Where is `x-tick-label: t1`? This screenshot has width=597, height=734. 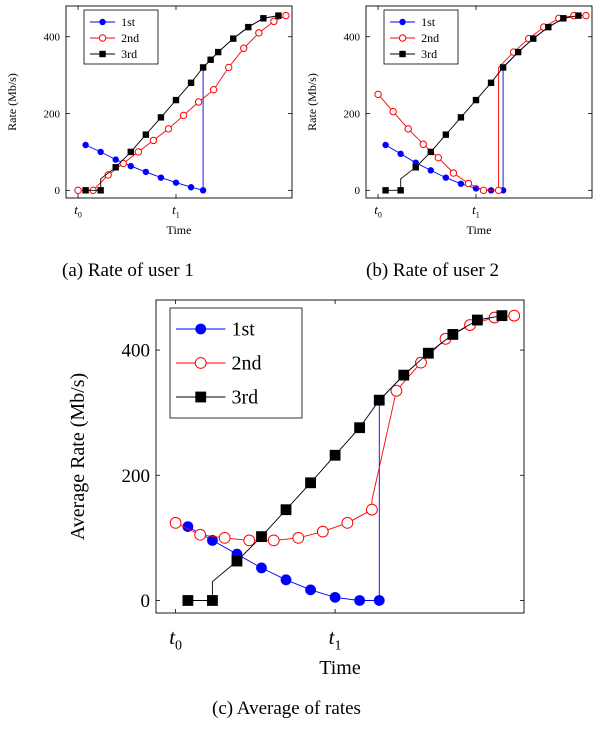 x-tick-label: t1 is located at coordinates (335, 639).